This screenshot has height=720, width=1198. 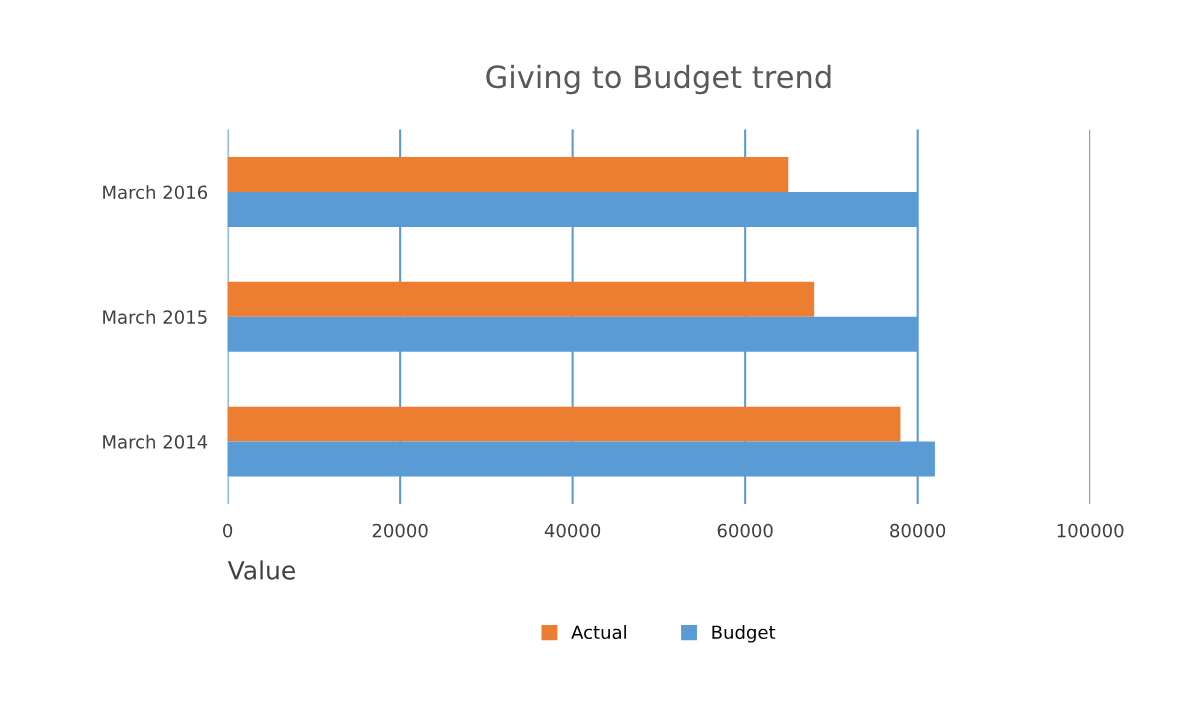 I want to click on x-tick-label: 20000, so click(x=400, y=530).